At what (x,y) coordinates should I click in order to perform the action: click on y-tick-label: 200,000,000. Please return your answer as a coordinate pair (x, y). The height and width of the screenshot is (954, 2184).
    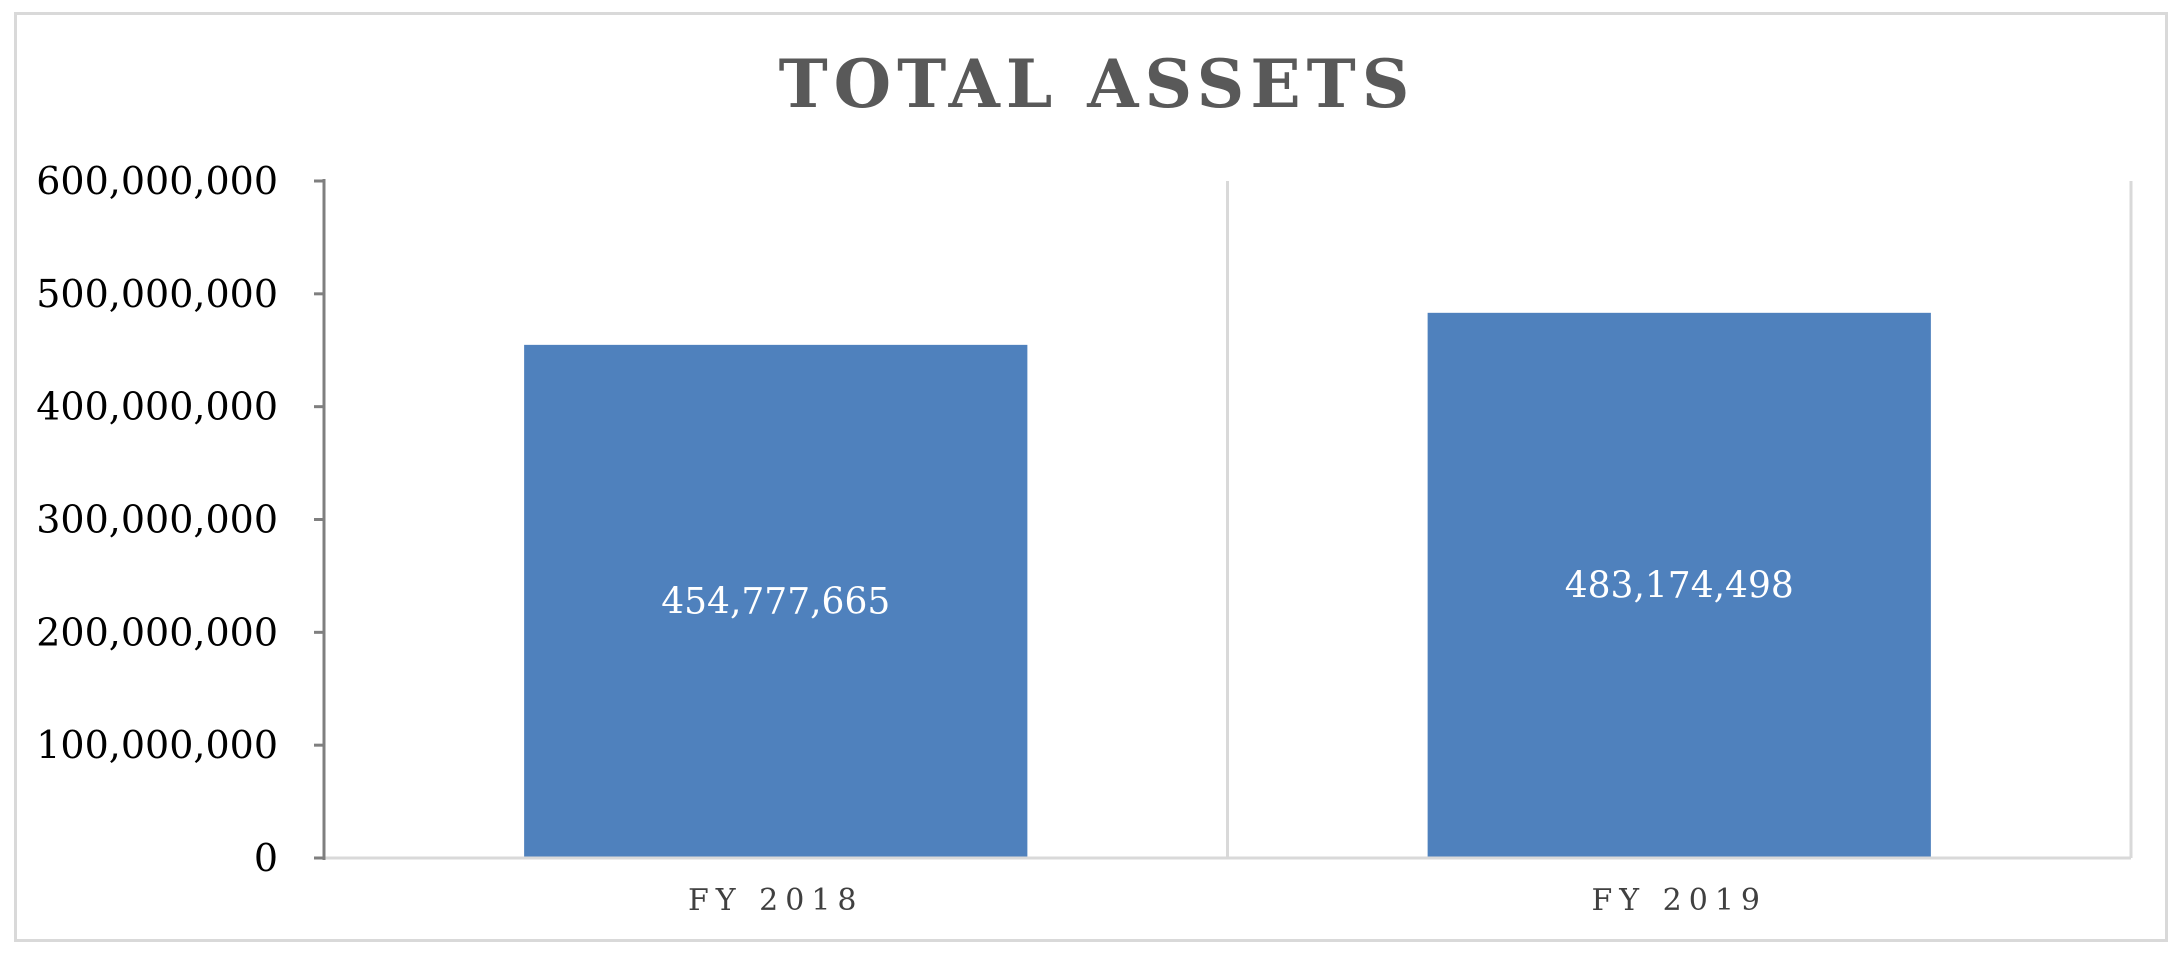
    Looking at the image, I should click on (157, 632).